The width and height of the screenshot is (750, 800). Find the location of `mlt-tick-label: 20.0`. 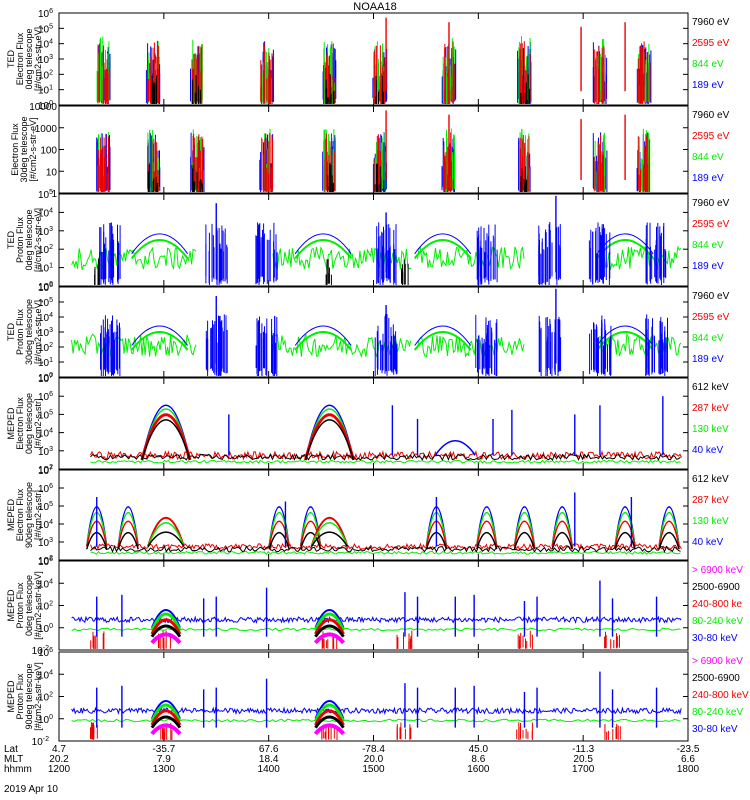

mlt-tick-label: 20.0 is located at coordinates (374, 759).